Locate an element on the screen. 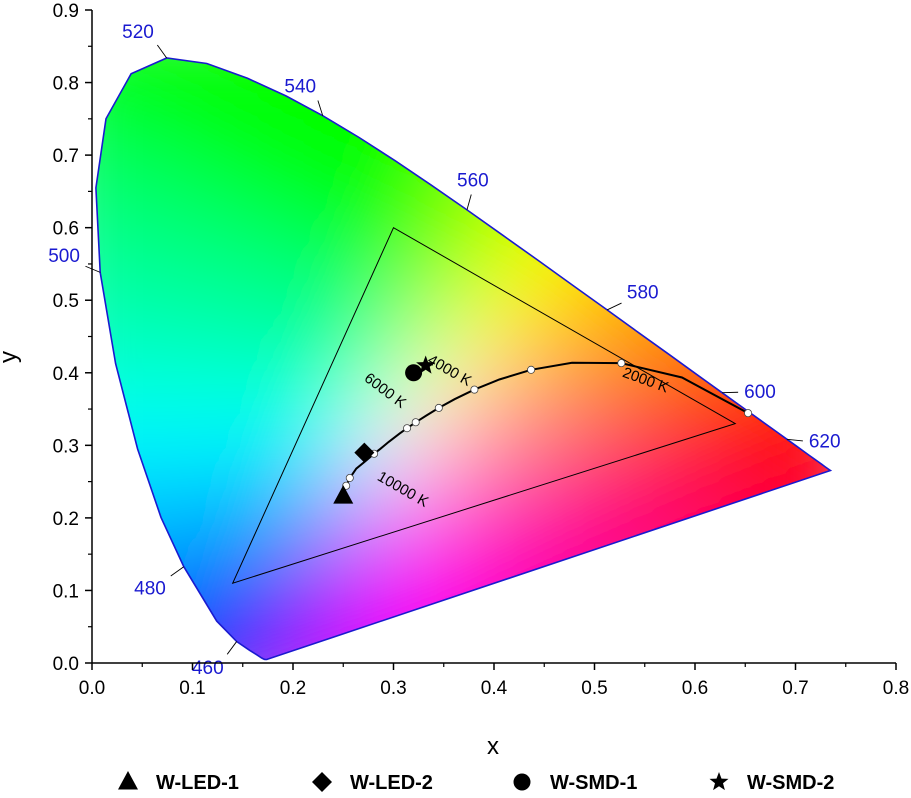  wavelength-label: 480 is located at coordinates (150, 589).